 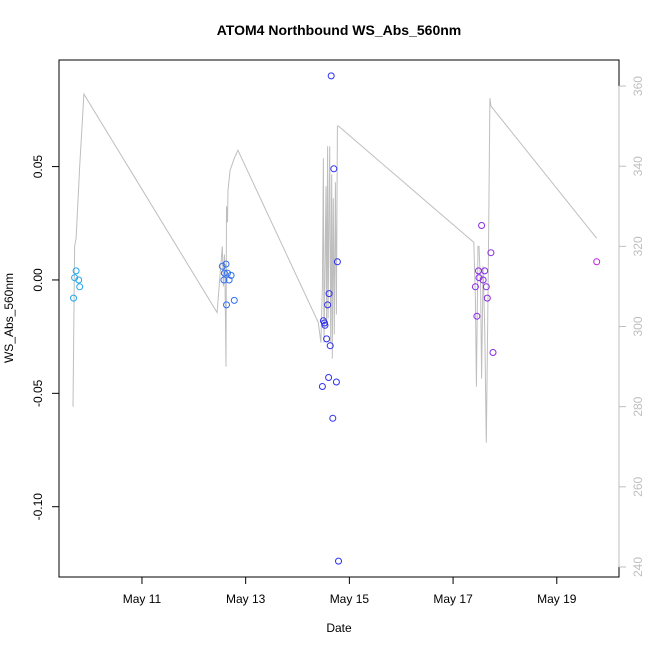 What do you see at coordinates (246, 599) in the screenshot?
I see `x-tick-label: May 13` at bounding box center [246, 599].